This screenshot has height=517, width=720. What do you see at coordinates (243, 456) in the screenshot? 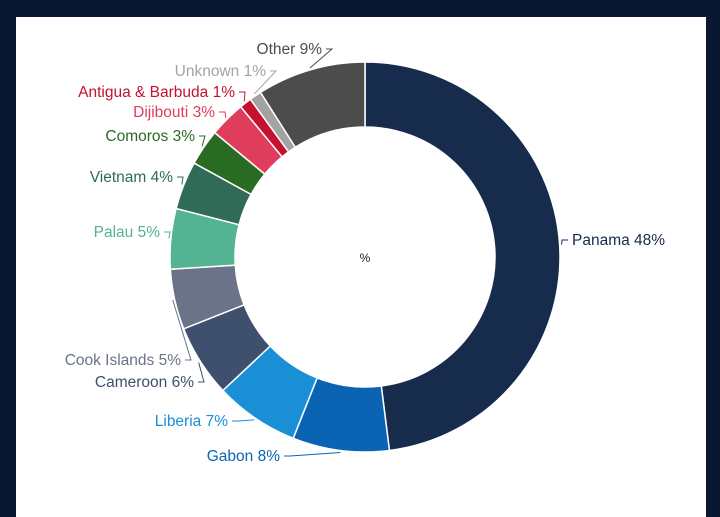
I see `data-label-gabon: Gabon 8%` at bounding box center [243, 456].